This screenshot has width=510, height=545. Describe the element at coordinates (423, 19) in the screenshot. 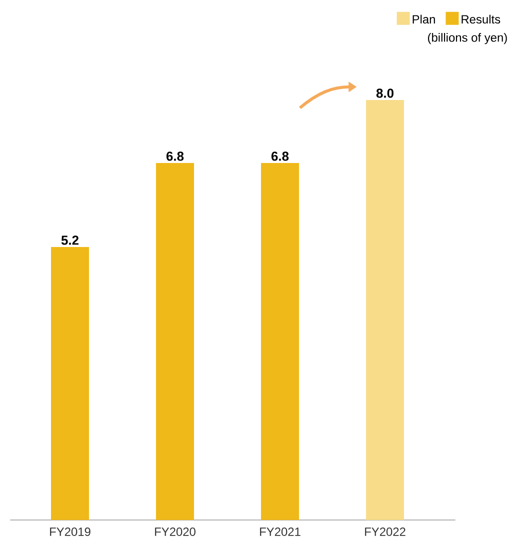

I see `legend-label: Plan` at that location.